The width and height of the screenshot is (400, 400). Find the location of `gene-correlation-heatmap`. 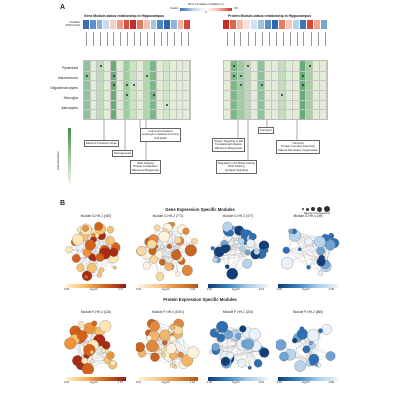

gene-correlation-heatmap is located at coordinates (137, 24).